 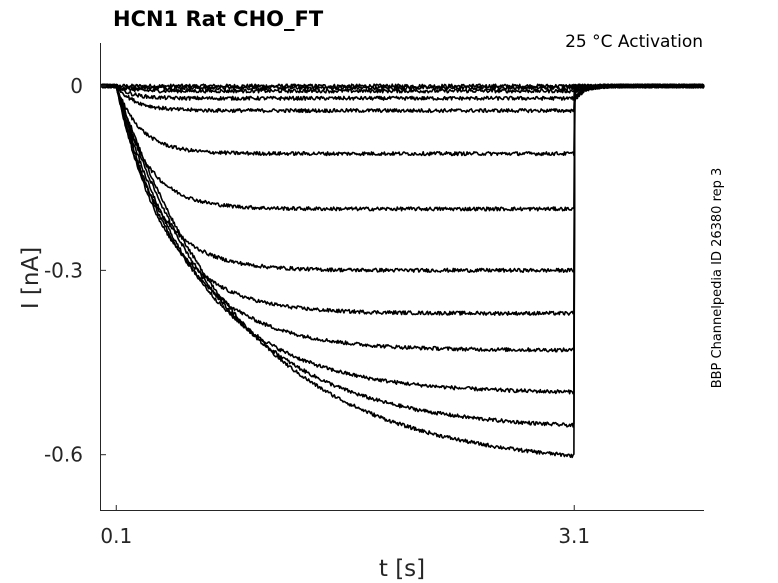 I want to click on x-tick-label: 0.1, so click(x=116, y=536).